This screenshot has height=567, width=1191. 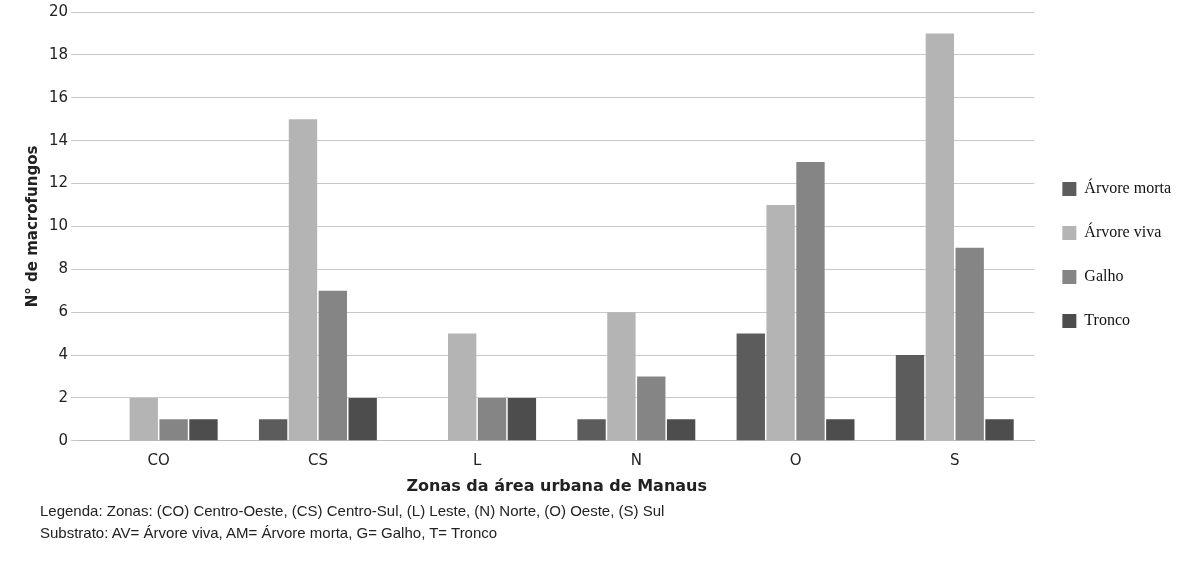 I want to click on x-tick-label: S, so click(x=954, y=459).